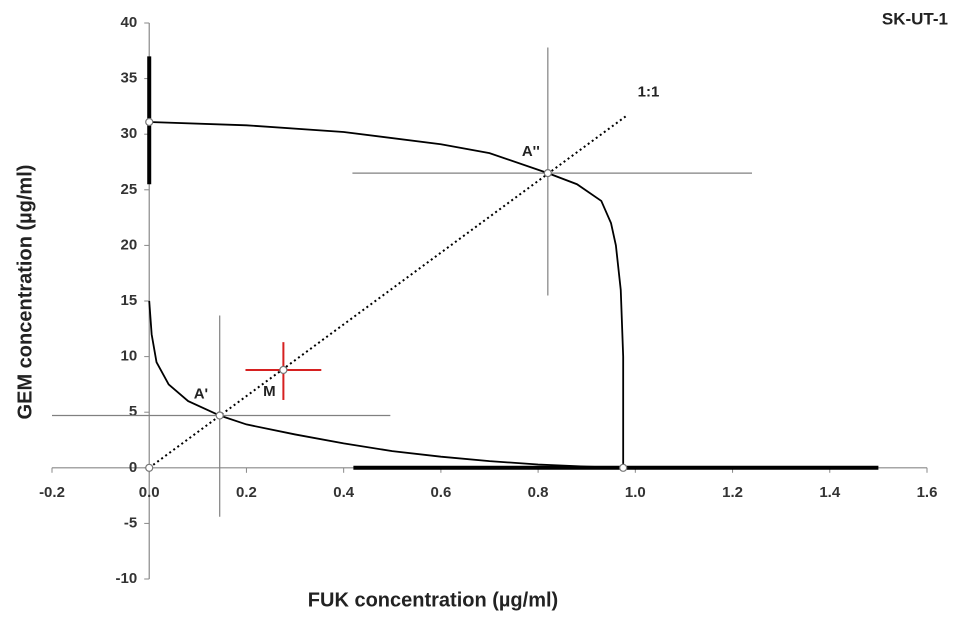 The image size is (962, 623). I want to click on x-tick-label: 0.6, so click(440, 492).